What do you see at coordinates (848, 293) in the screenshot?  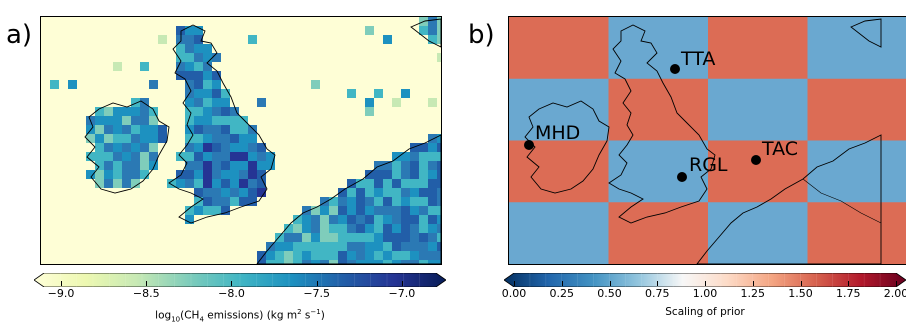 I see `colorbar-tick-label: 1.75` at bounding box center [848, 293].